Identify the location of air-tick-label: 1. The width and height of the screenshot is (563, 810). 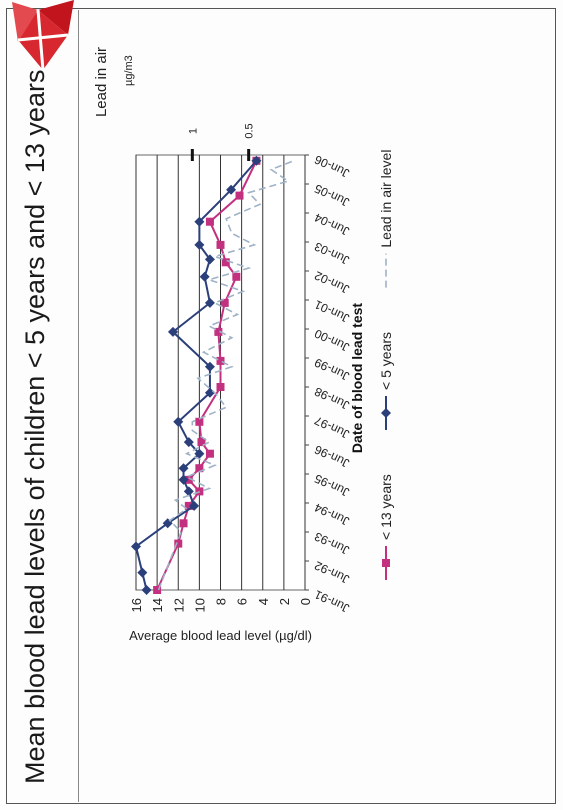
(193, 131).